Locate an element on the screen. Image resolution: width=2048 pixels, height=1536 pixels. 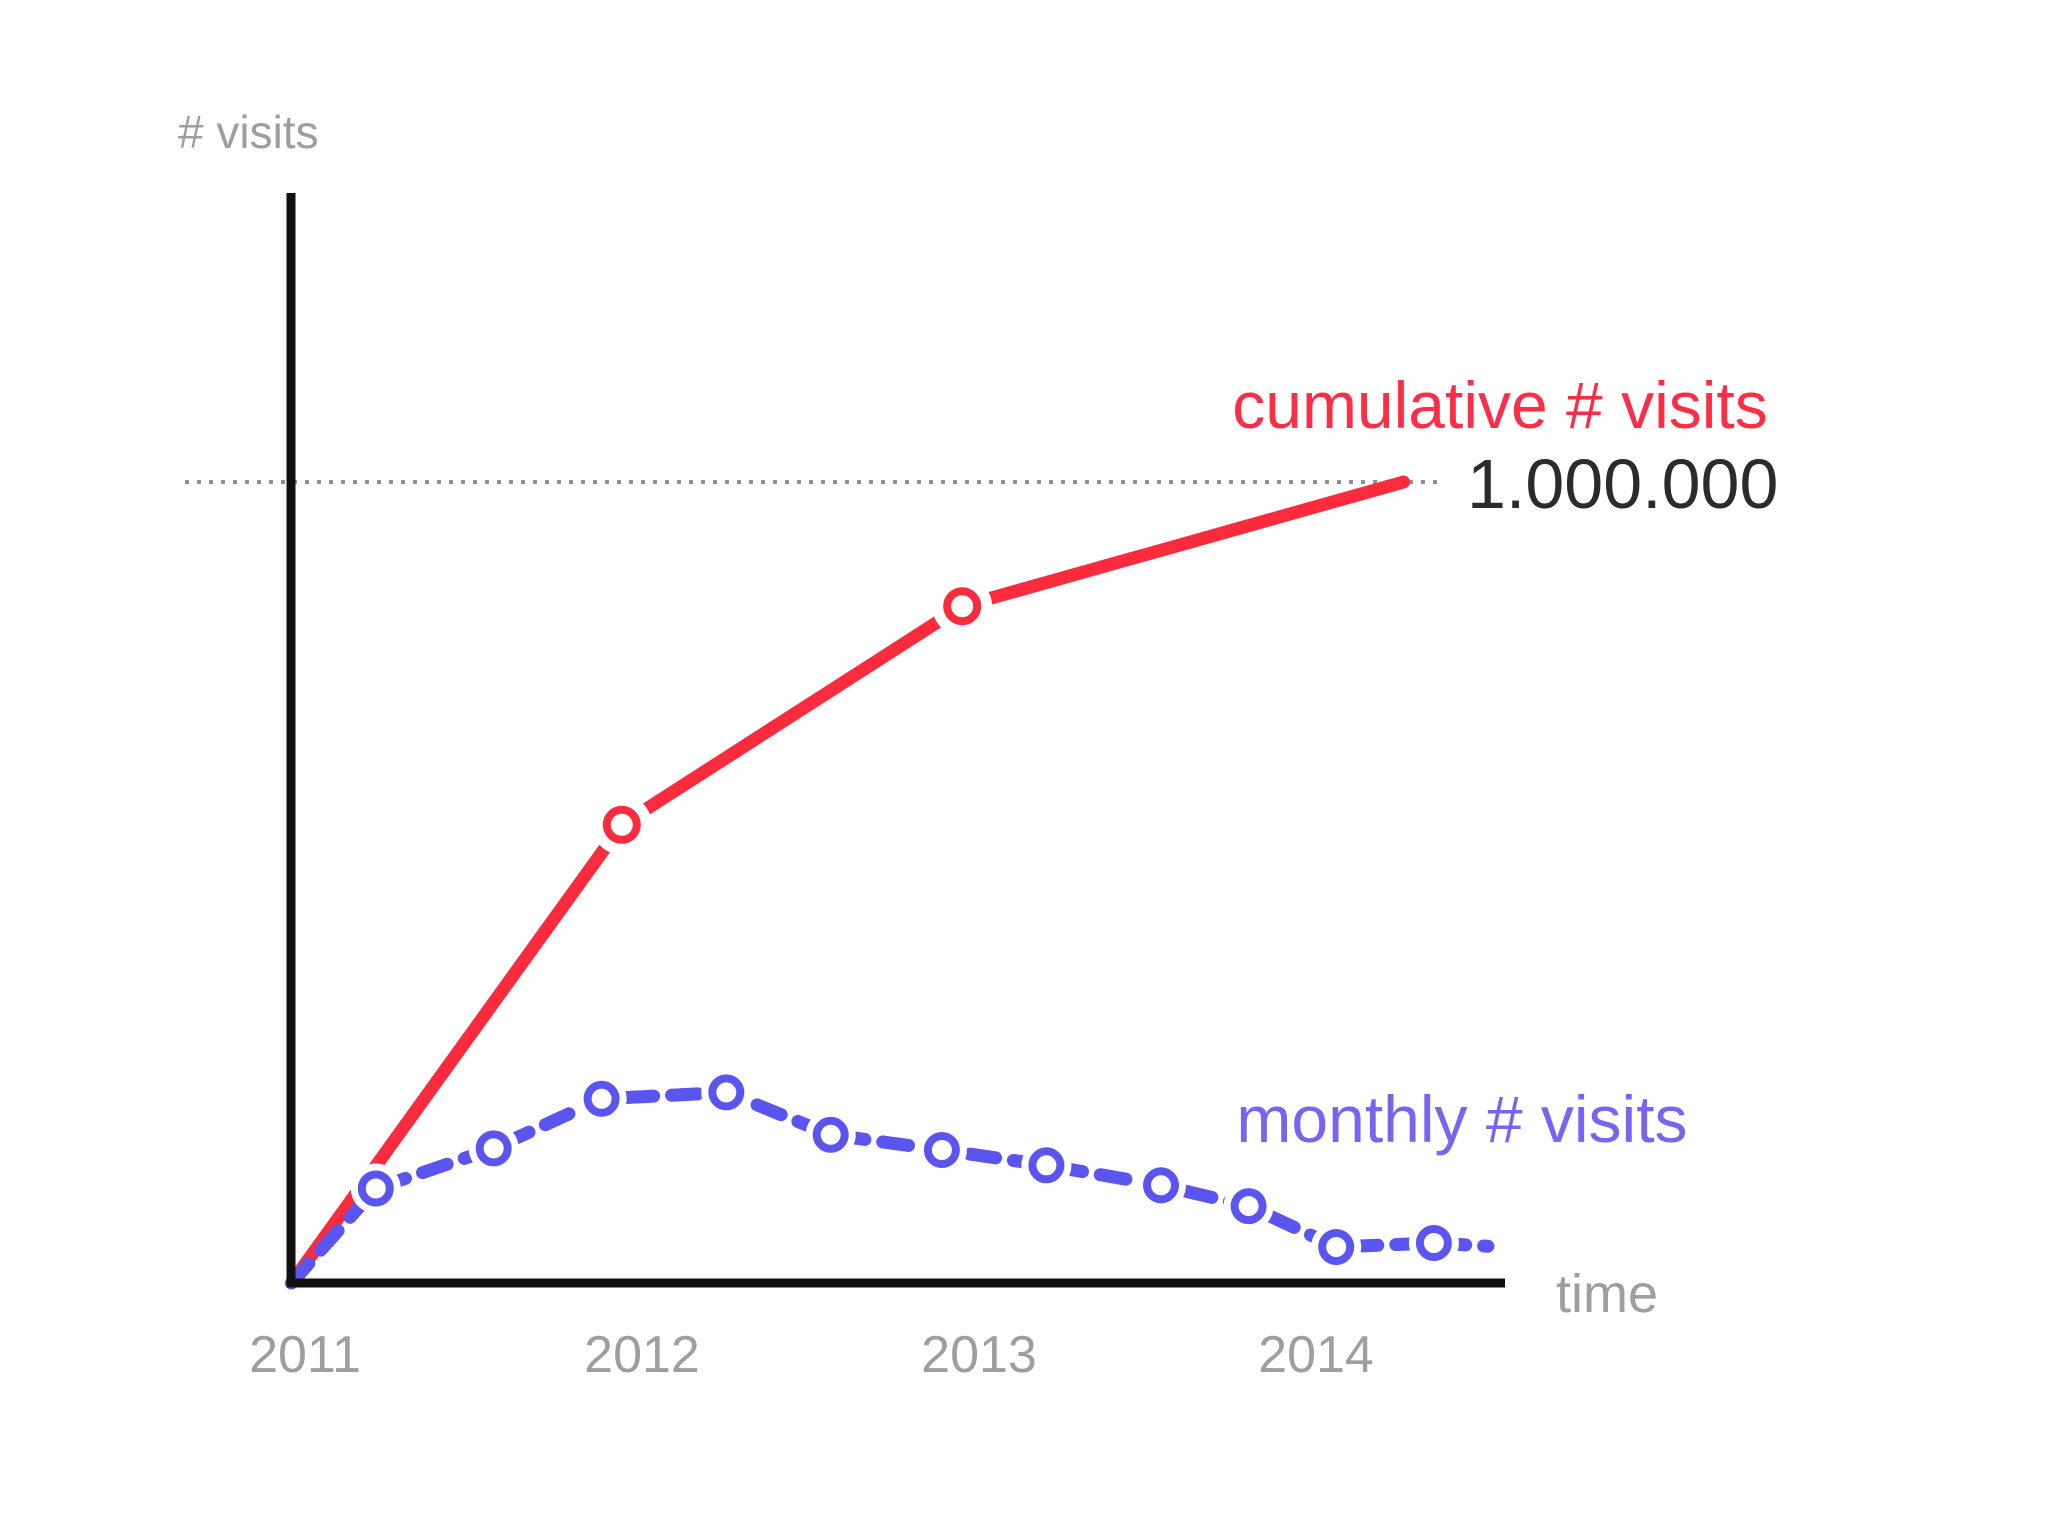
x-tick-label: 2012 is located at coordinates (642, 1355).